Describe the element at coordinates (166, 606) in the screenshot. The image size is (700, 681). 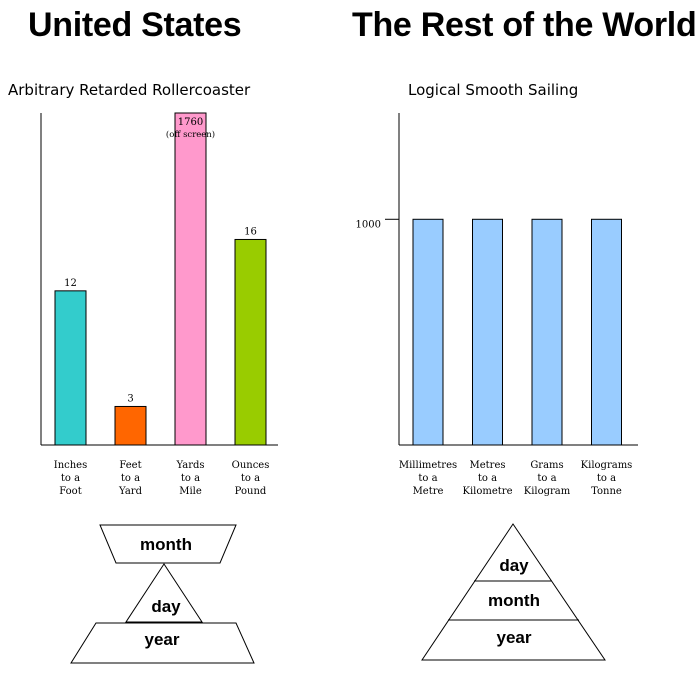
I see `us-day-label: day` at that location.